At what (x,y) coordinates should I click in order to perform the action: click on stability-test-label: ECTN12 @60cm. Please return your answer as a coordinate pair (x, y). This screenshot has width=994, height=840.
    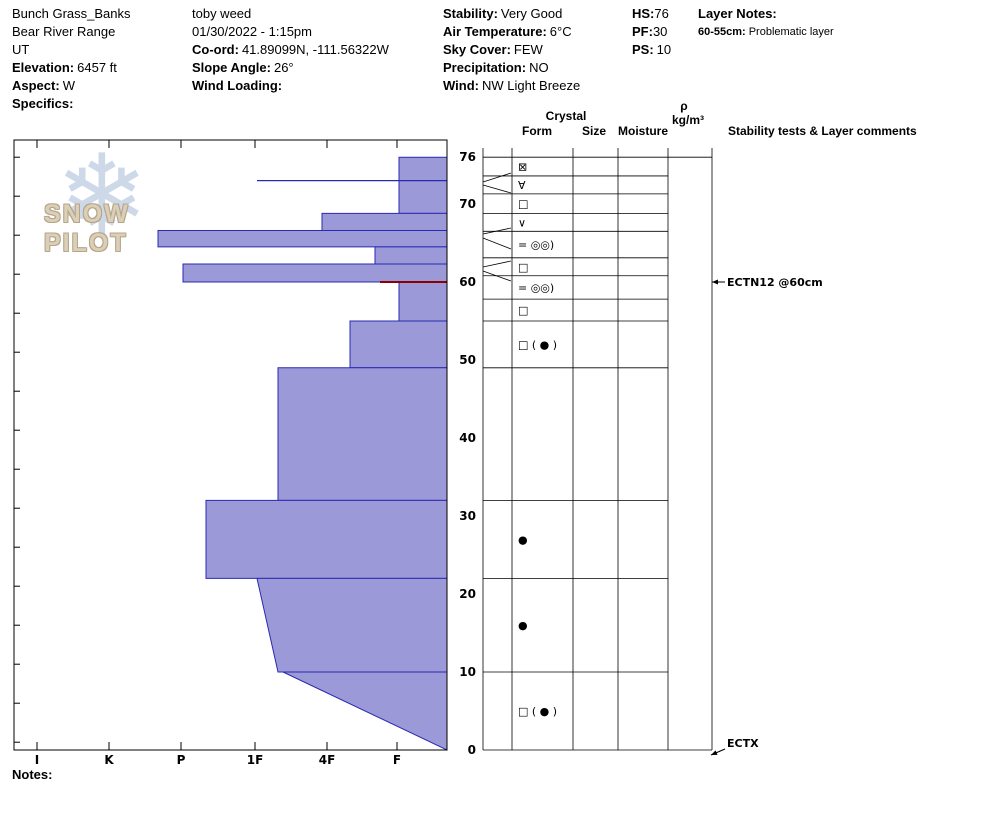
    Looking at the image, I should click on (775, 282).